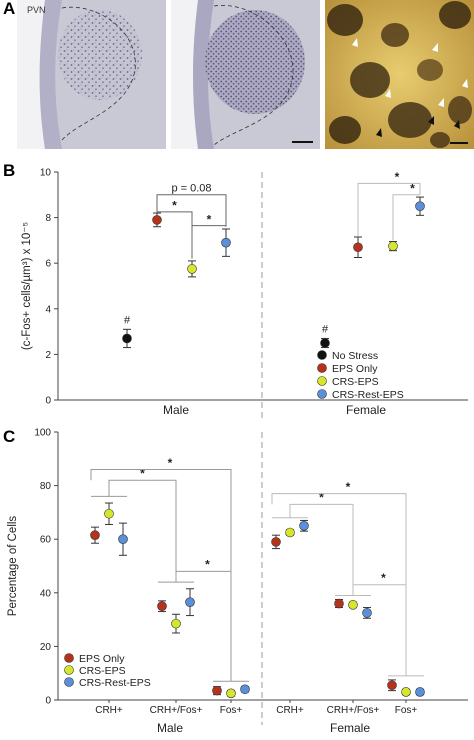 The image size is (474, 740). What do you see at coordinates (393, 246) in the screenshot?
I see `b-female-2-point` at bounding box center [393, 246].